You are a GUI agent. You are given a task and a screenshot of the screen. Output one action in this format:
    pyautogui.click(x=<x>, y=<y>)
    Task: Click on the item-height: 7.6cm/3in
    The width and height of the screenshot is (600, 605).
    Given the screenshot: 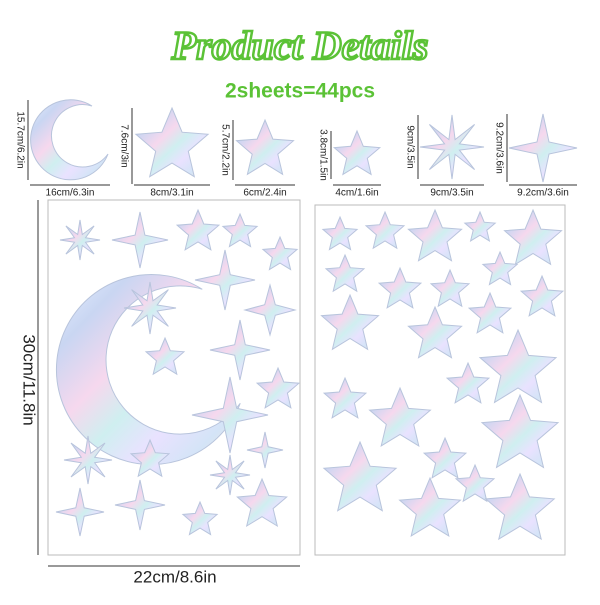 What is the action you would take?
    pyautogui.click(x=123, y=145)
    